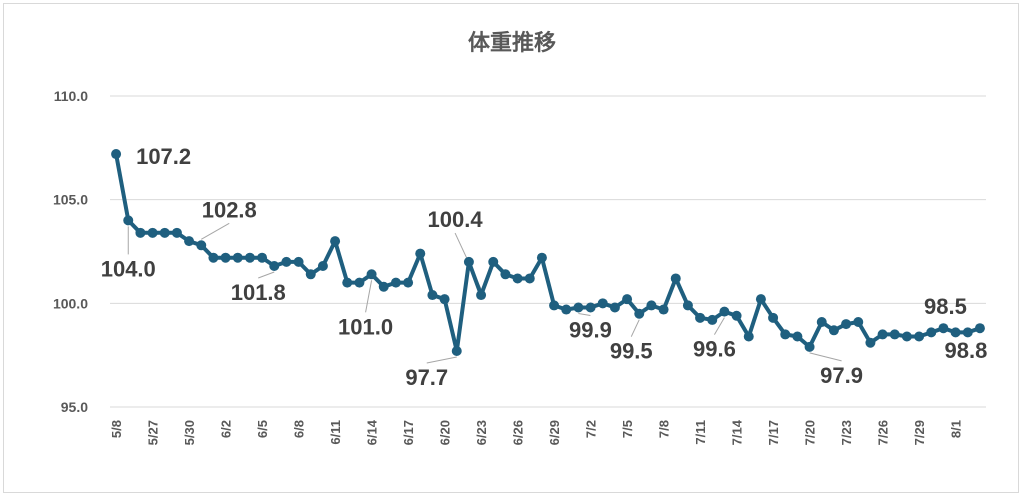  Describe the element at coordinates (945, 306) in the screenshot. I see `data-label: 98.5` at that location.